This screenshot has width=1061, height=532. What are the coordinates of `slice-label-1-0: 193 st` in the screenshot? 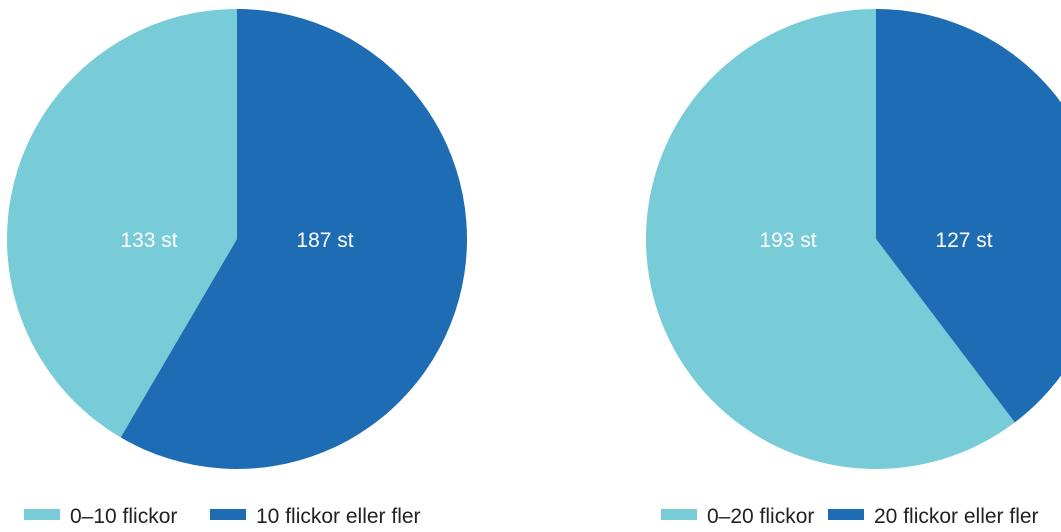 It's located at (787, 240).